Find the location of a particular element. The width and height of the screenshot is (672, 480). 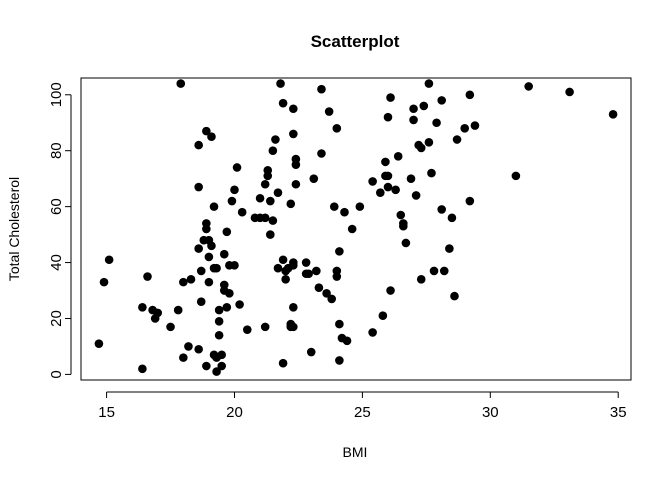

x-tick-label: 20 is located at coordinates (234, 412).